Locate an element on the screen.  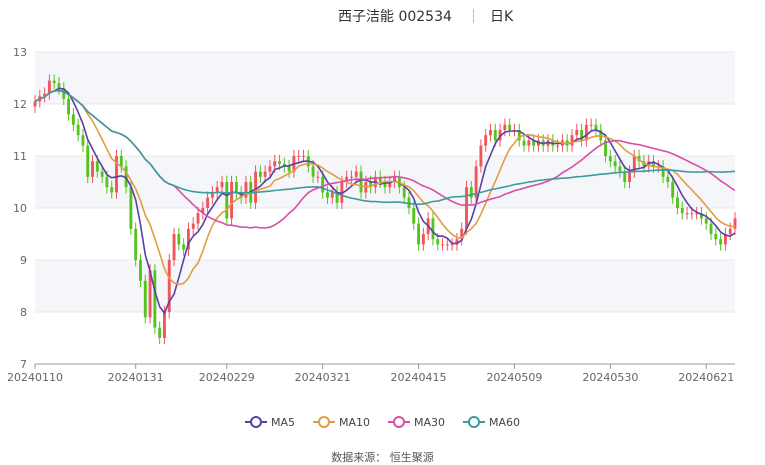
x-tick-label: 20240229 is located at coordinates (227, 377).